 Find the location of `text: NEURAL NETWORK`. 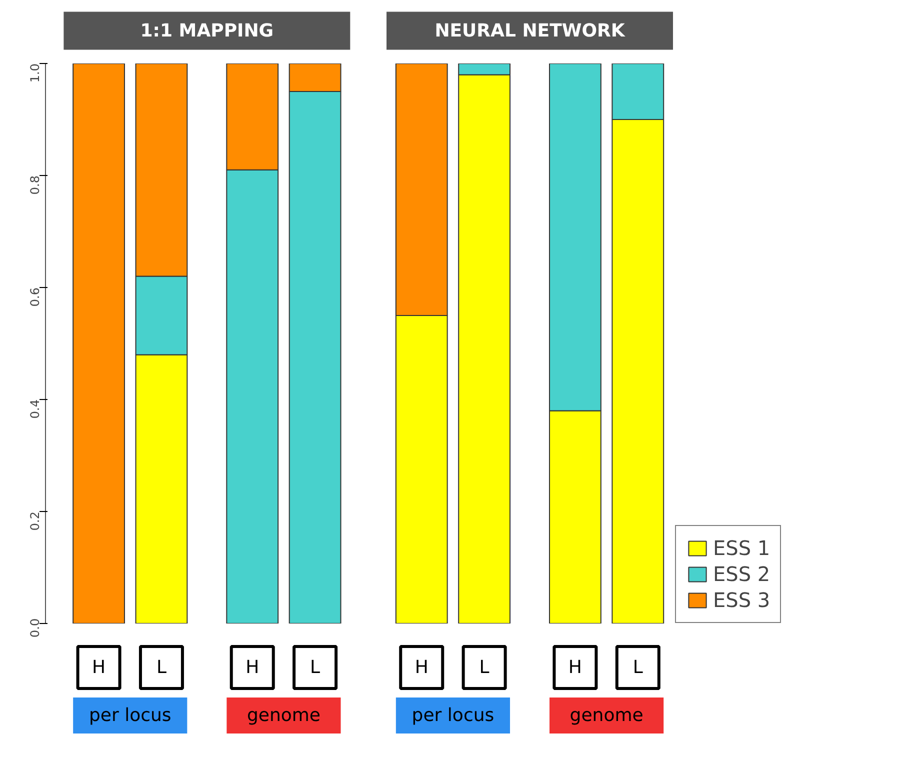

text: NEURAL NETWORK is located at coordinates (530, 31).